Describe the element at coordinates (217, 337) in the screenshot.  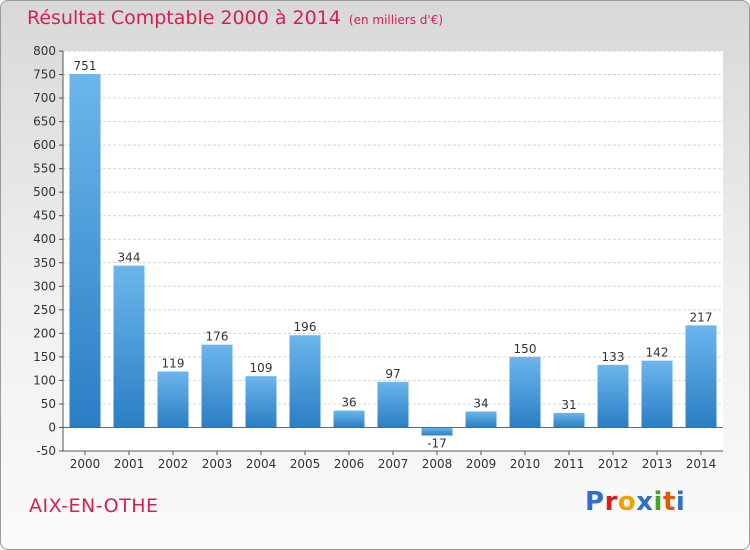
I see `data-label: 176` at that location.